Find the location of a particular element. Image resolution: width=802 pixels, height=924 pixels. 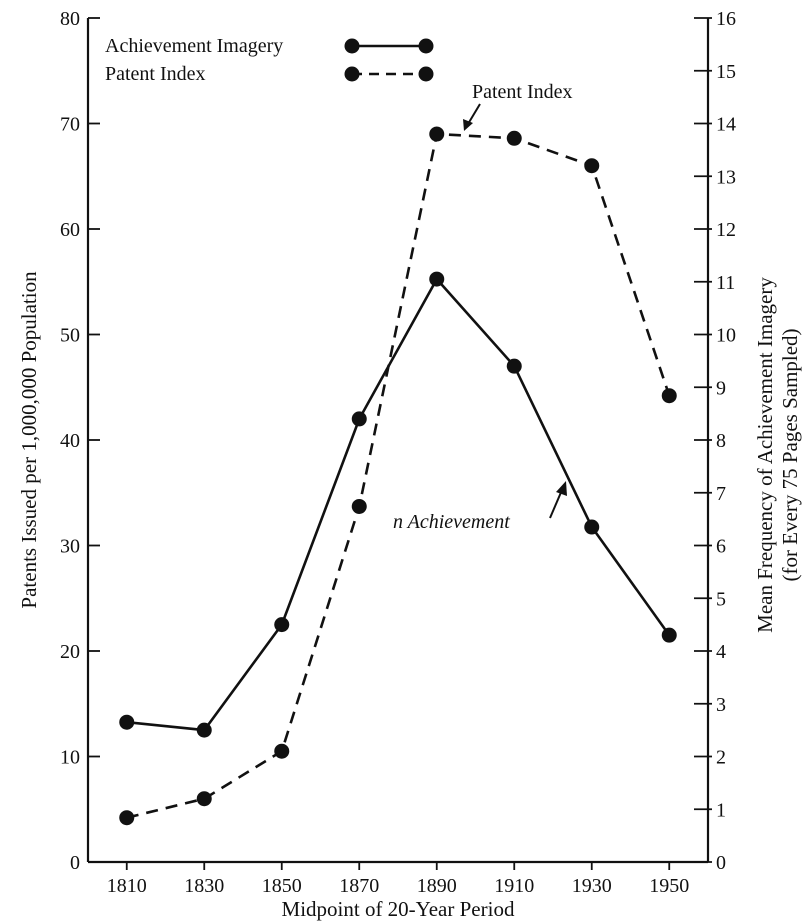

right-tick-label: 16 is located at coordinates (726, 19).